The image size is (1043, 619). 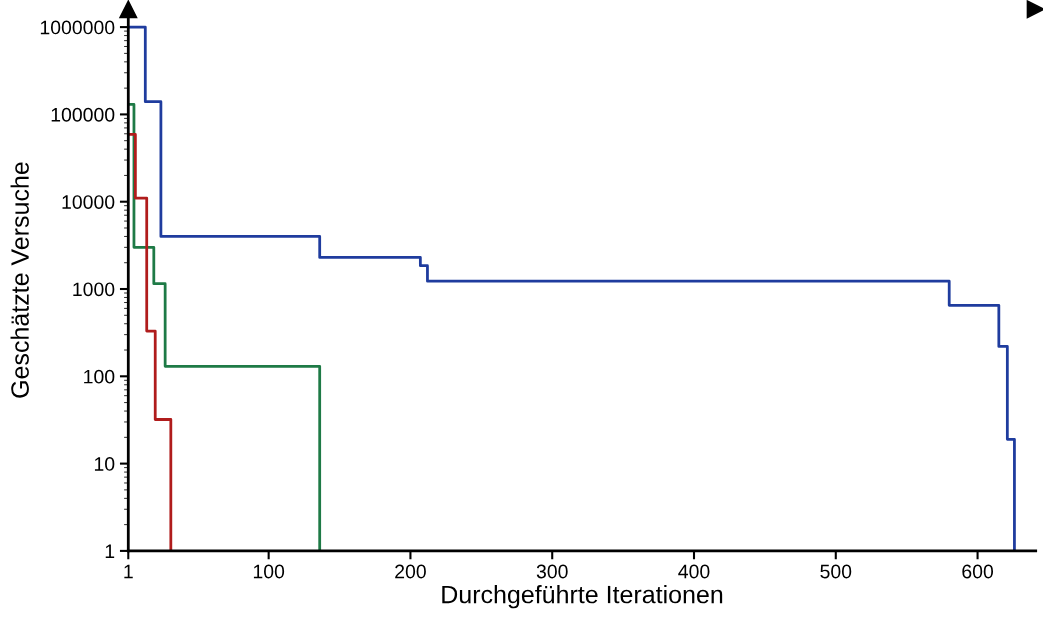 I want to click on y-tick-label: 10000, so click(x=88, y=202).